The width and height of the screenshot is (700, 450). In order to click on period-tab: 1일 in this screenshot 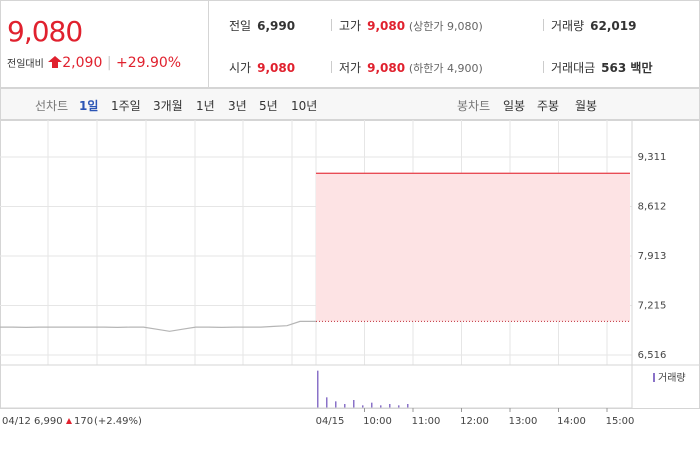, I will do `click(89, 106)`.